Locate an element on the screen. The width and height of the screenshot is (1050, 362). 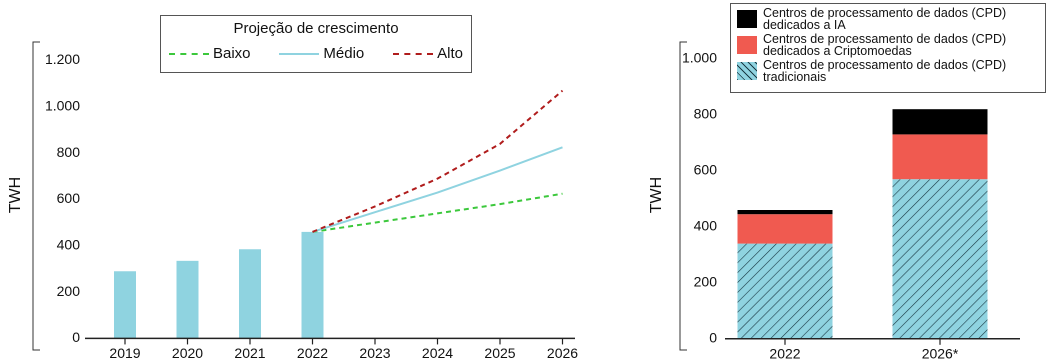
legend-label: Médio is located at coordinates (344, 53).